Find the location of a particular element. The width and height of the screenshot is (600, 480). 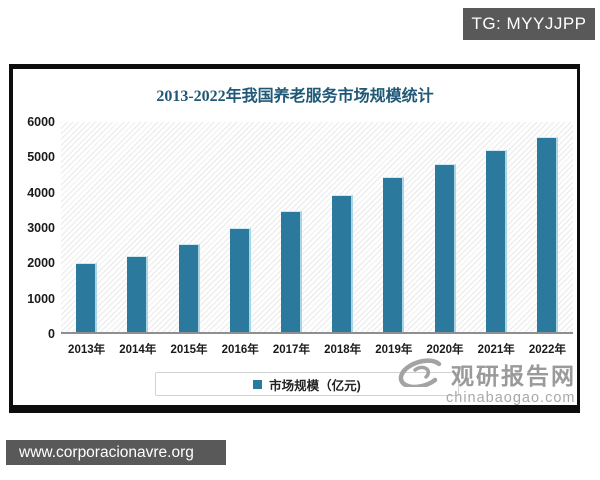

x-tick-label: 2017年 is located at coordinates (291, 350).